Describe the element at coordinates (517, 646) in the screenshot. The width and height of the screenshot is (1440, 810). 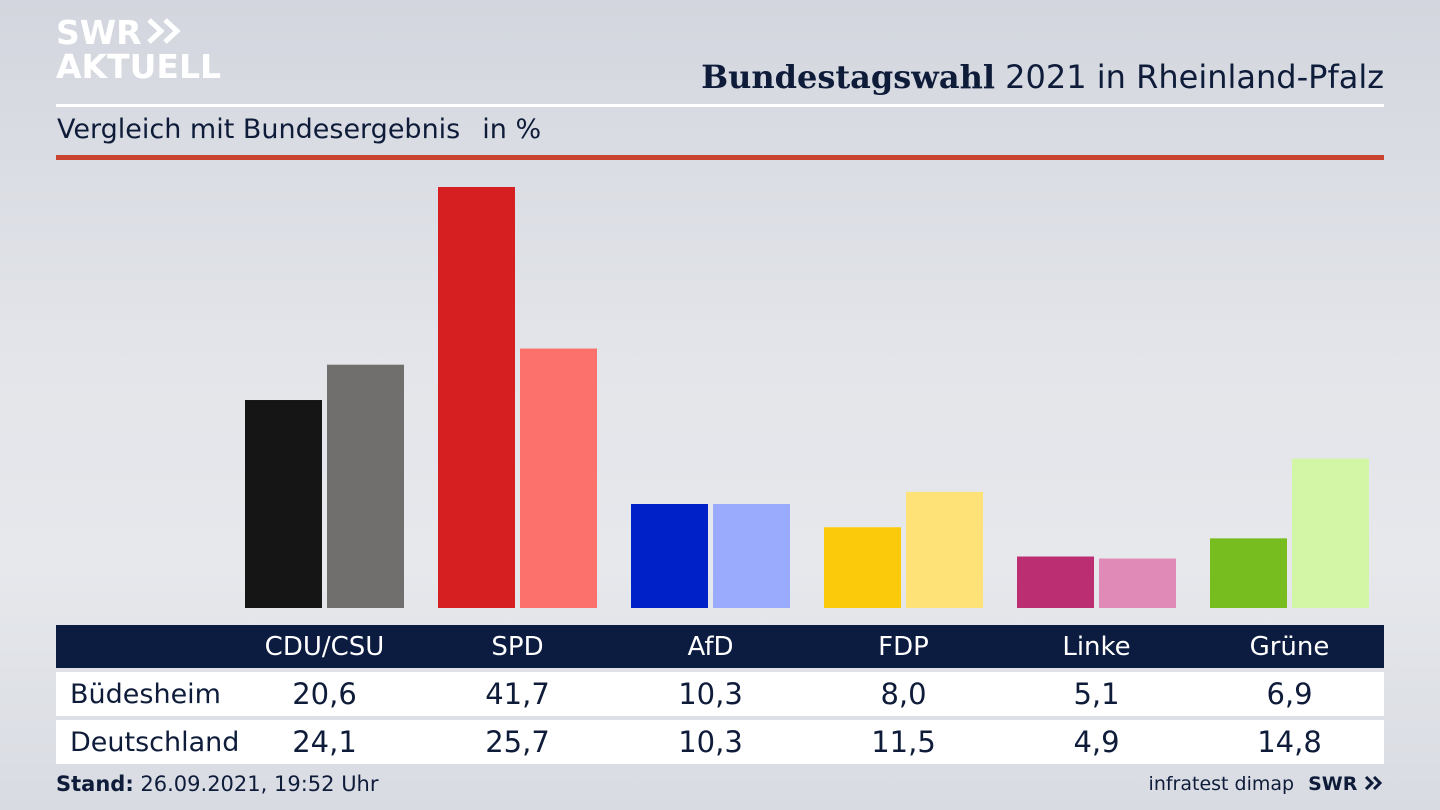
I see `column-header: SPD` at that location.